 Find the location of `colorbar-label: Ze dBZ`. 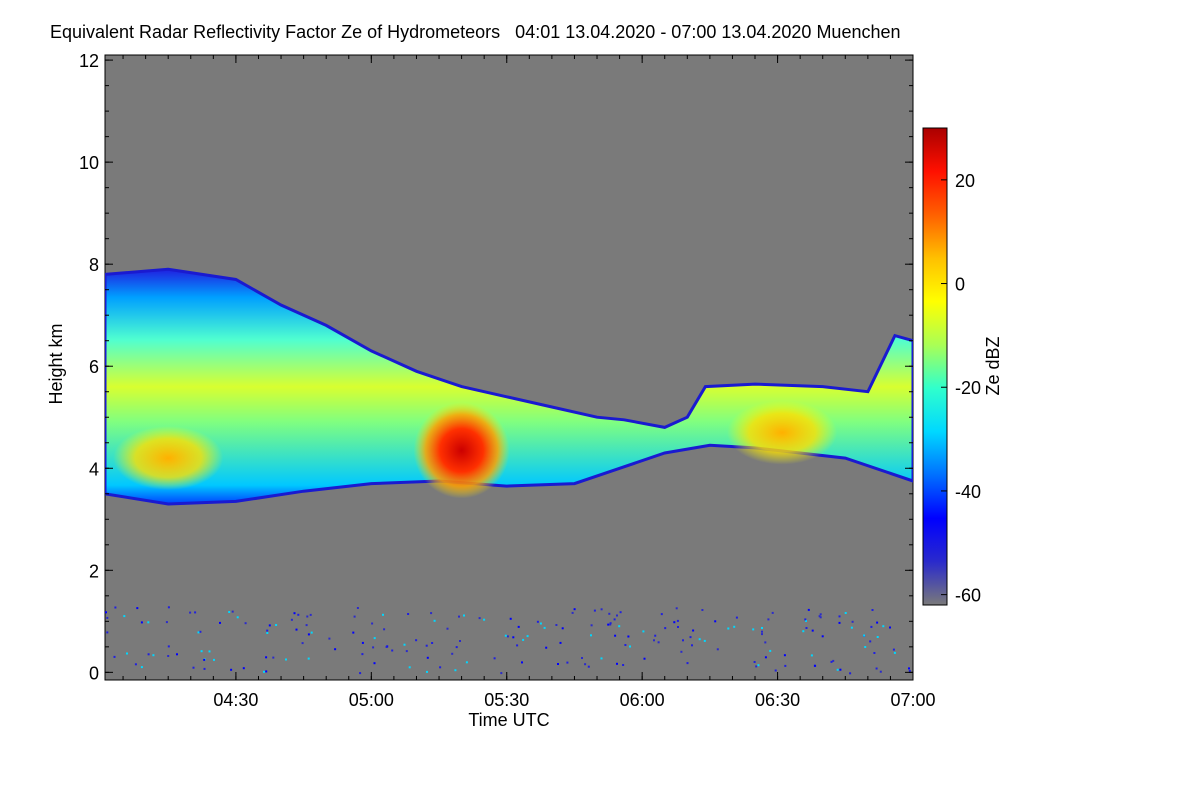

colorbar-label: Ze dBZ is located at coordinates (993, 365).